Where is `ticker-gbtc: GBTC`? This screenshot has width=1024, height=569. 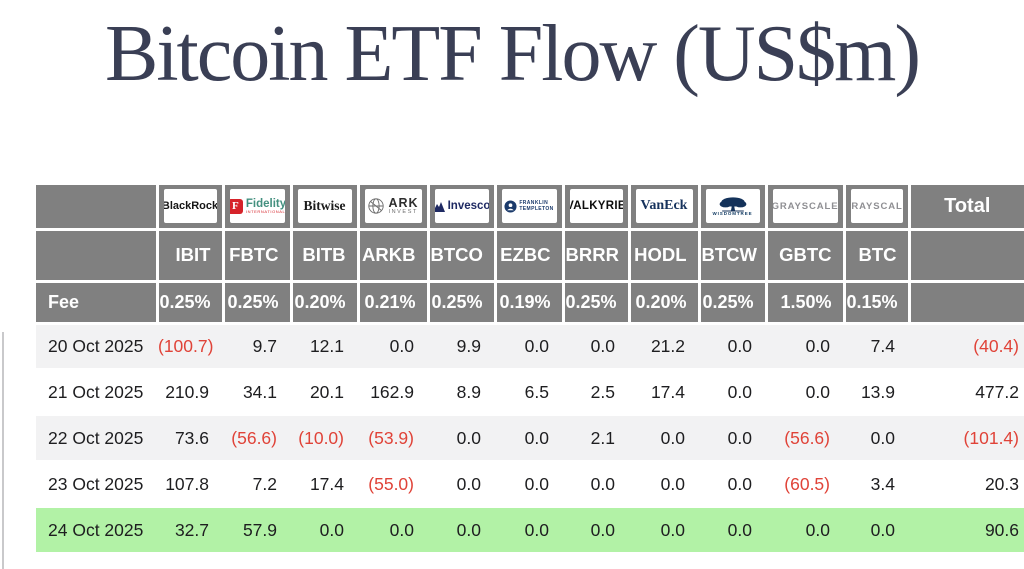 ticker-gbtc: GBTC is located at coordinates (806, 256).